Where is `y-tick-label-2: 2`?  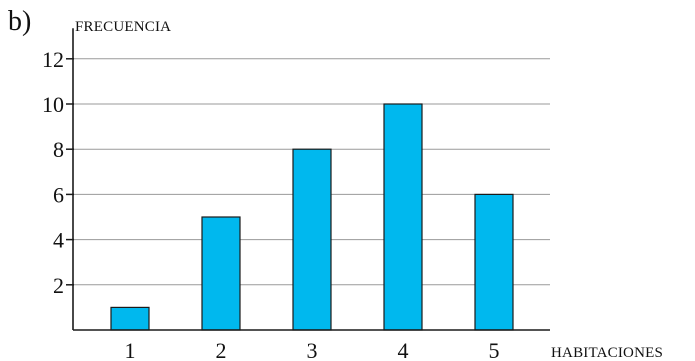
y-tick-label-2: 2 is located at coordinates (58, 285).